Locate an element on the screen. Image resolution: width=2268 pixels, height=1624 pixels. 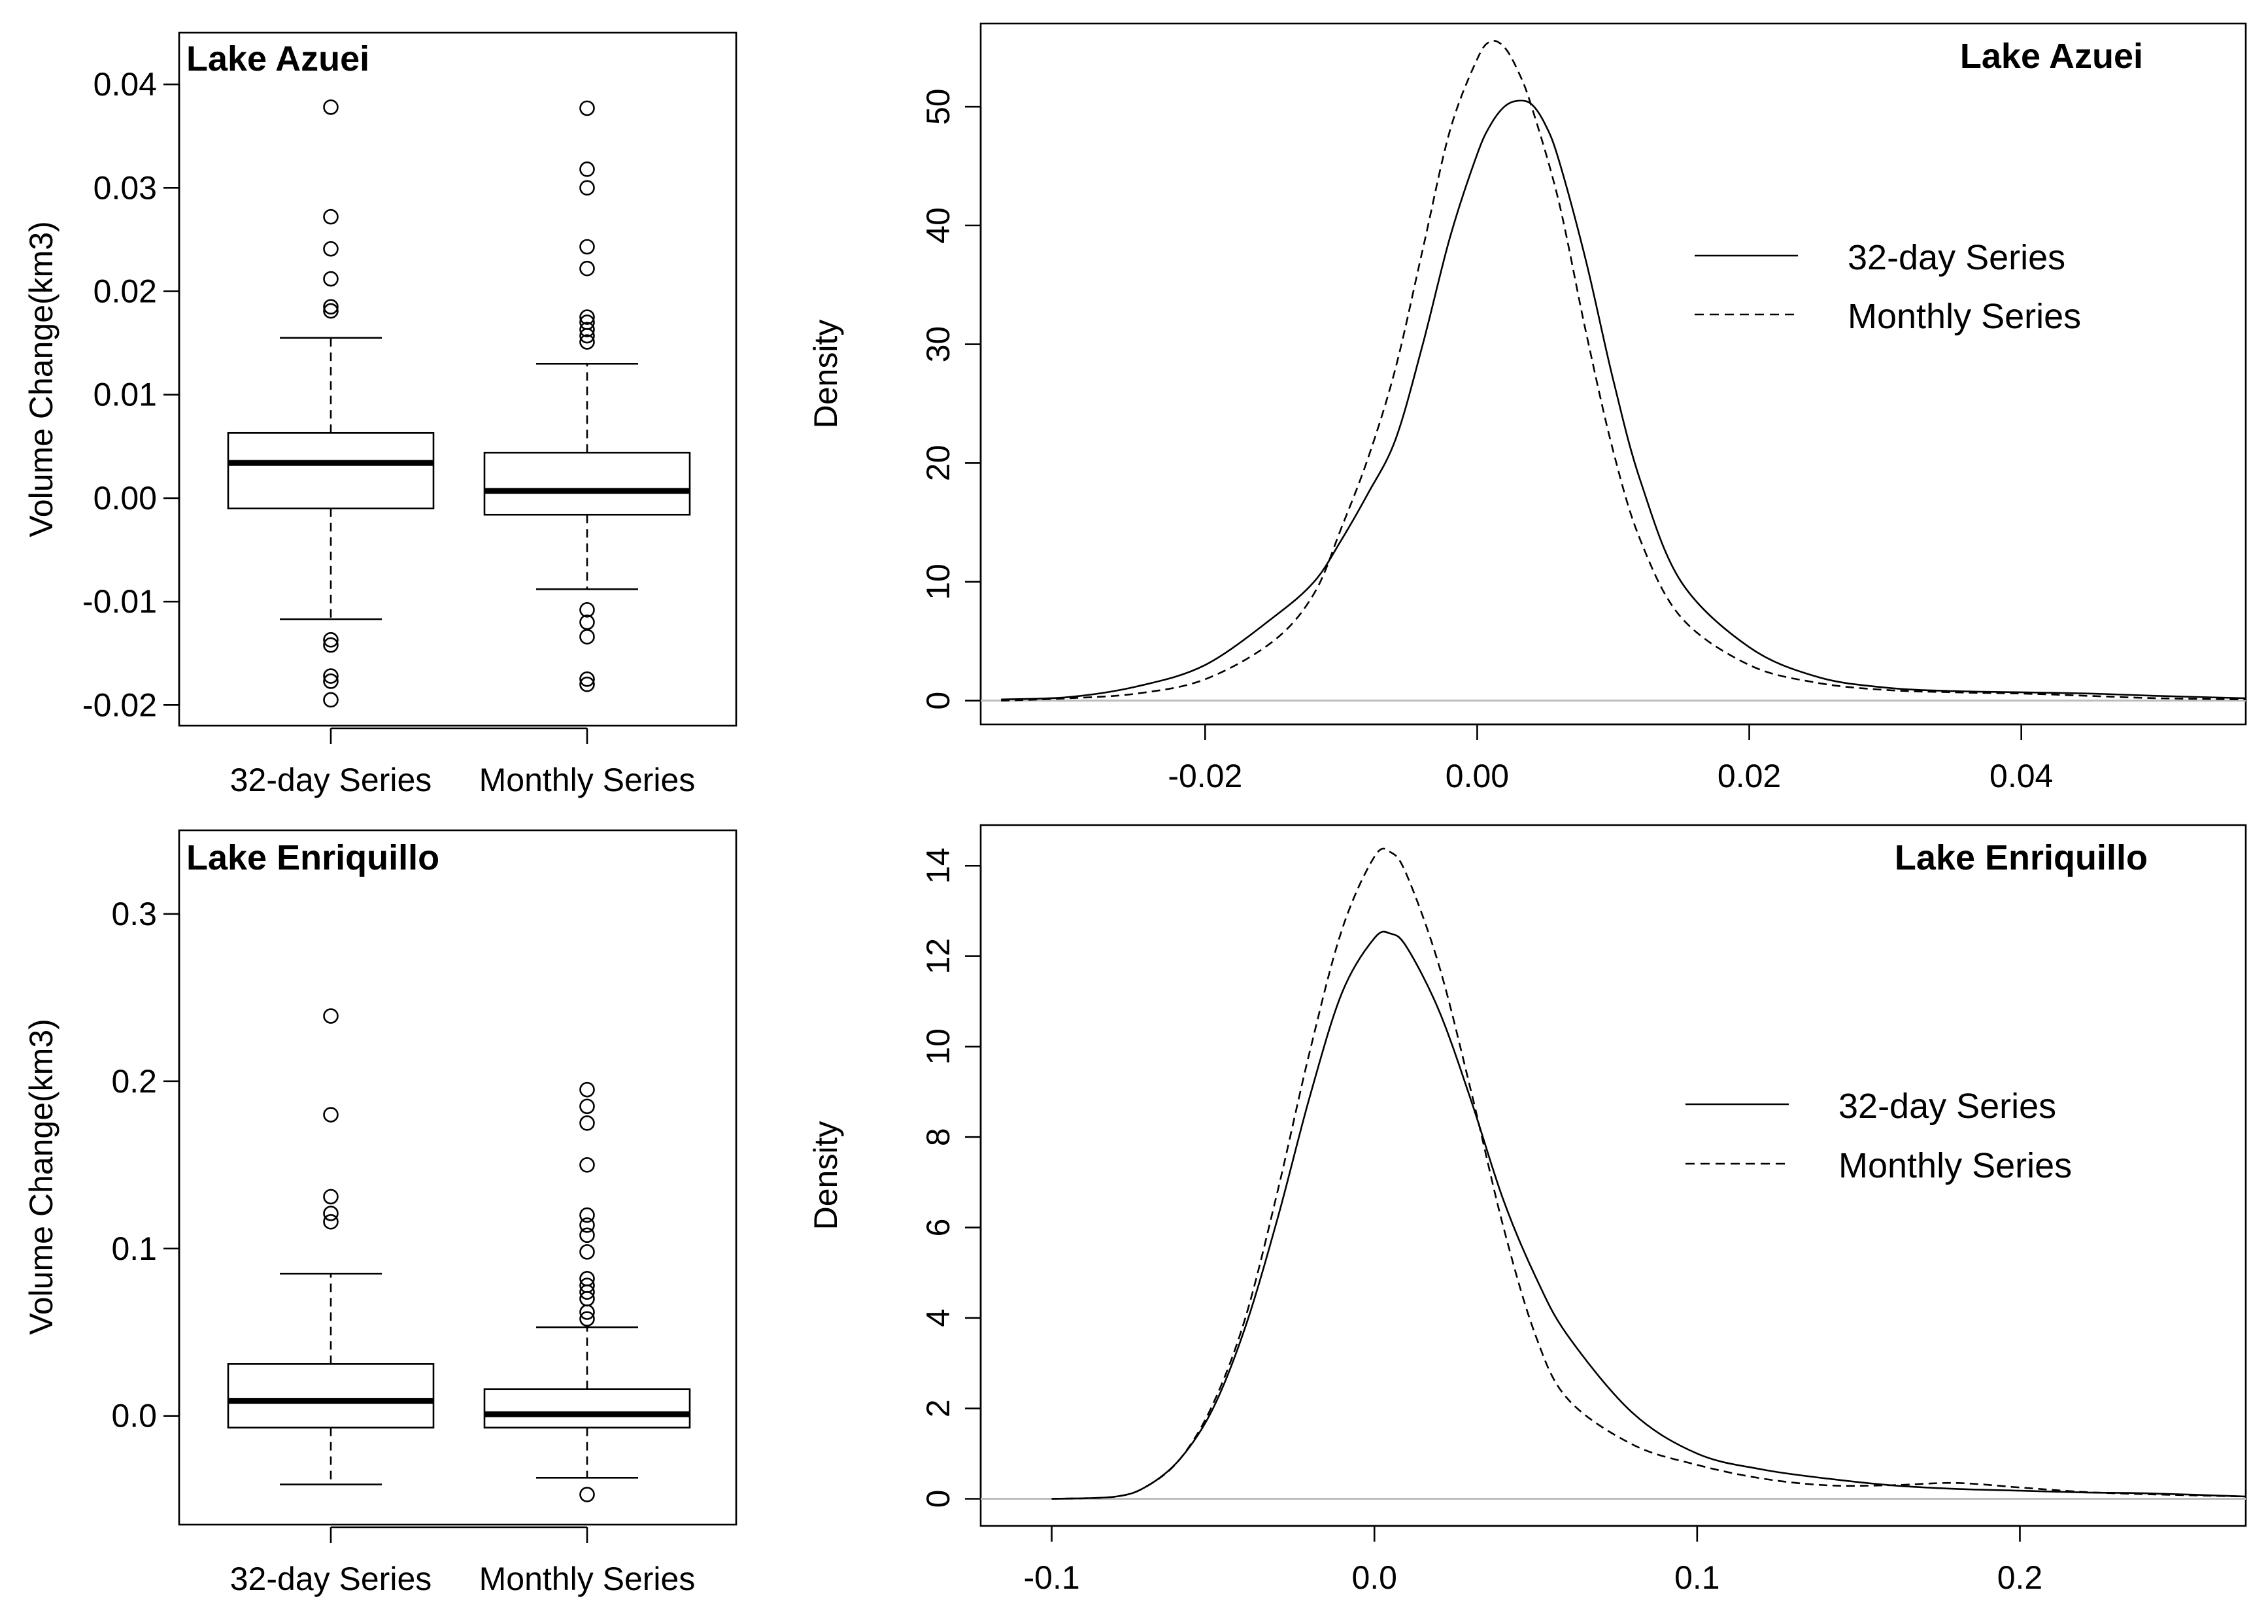
x-tick-label: 0.1 is located at coordinates (1697, 1577).